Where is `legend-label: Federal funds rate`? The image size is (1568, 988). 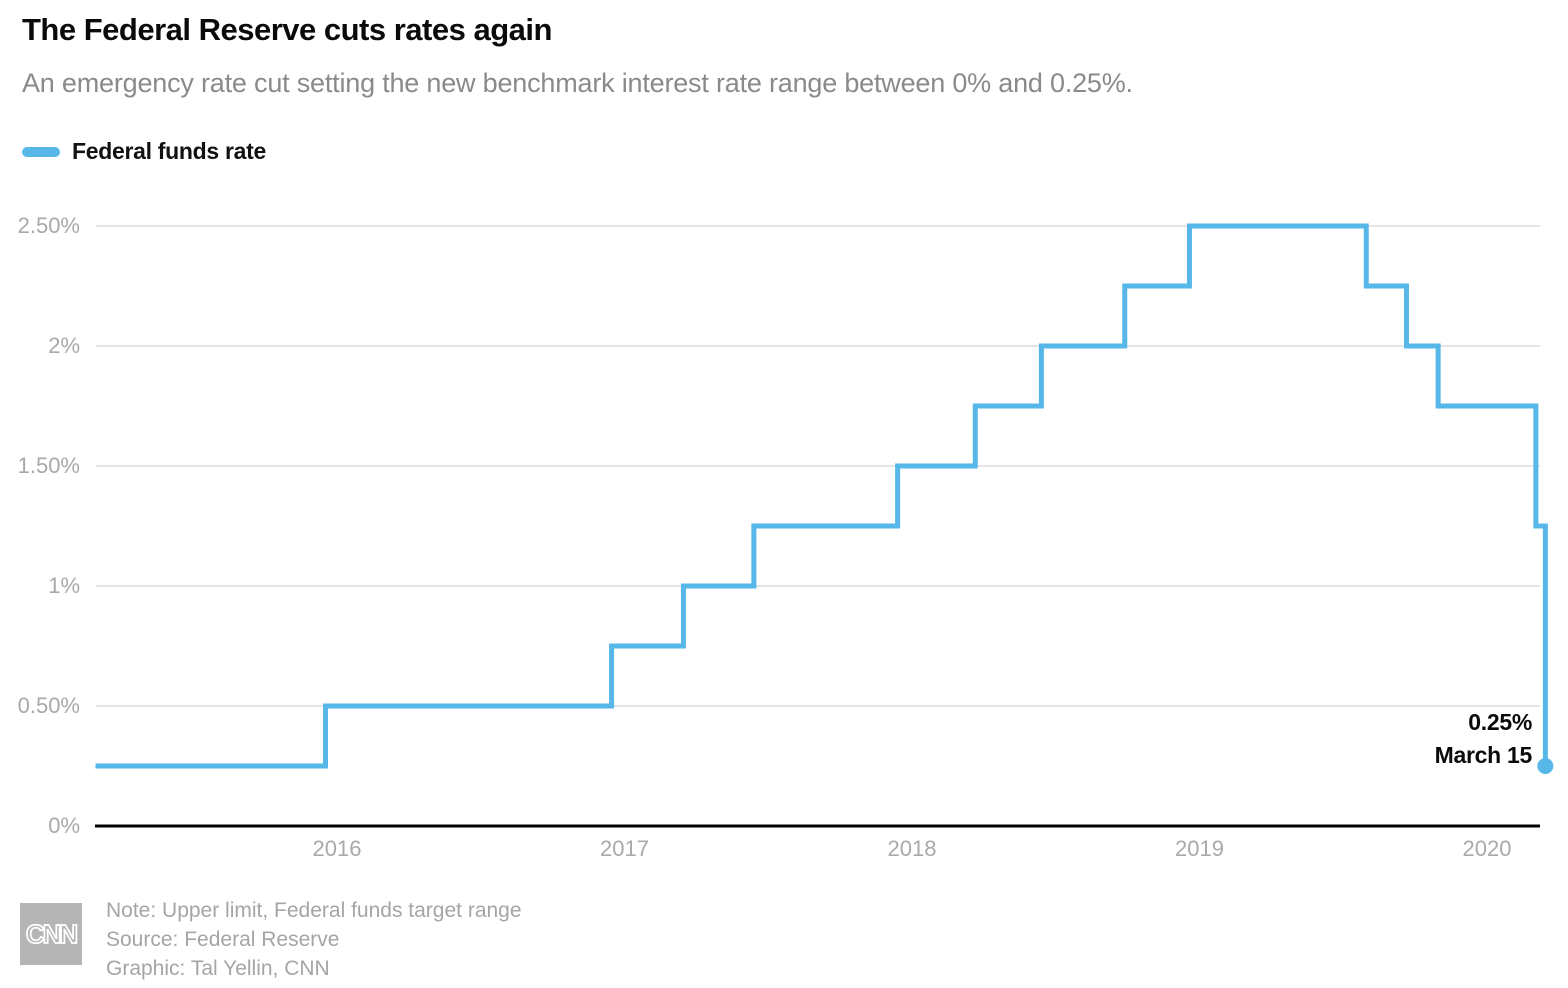 legend-label: Federal funds rate is located at coordinates (169, 151).